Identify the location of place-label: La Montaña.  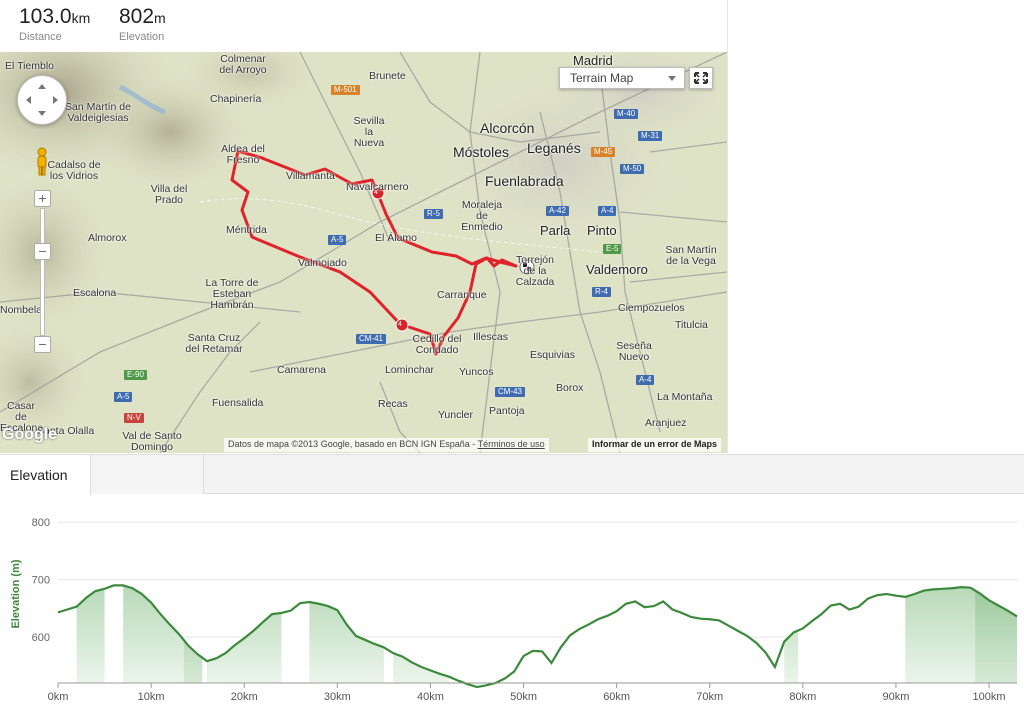
(685, 397).